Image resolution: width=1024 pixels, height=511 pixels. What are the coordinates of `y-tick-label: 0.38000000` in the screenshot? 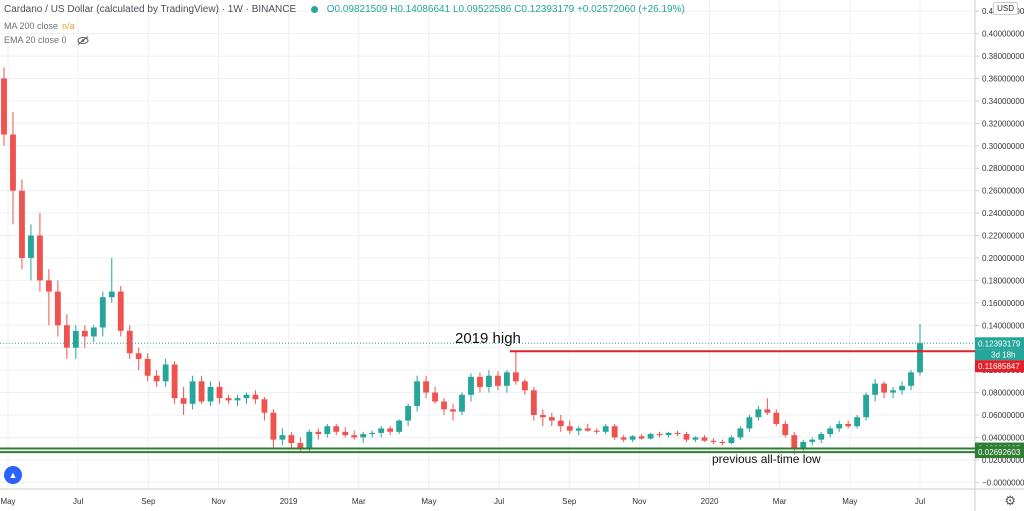 It's located at (1003, 56).